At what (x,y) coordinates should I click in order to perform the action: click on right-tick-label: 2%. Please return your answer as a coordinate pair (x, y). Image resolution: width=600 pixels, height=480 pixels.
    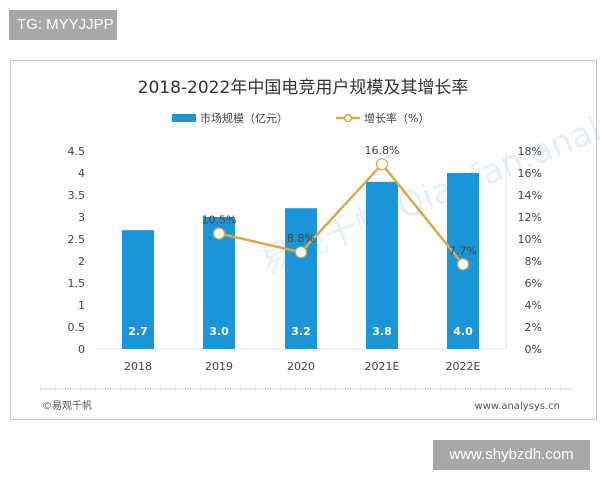
    Looking at the image, I should click on (533, 327).